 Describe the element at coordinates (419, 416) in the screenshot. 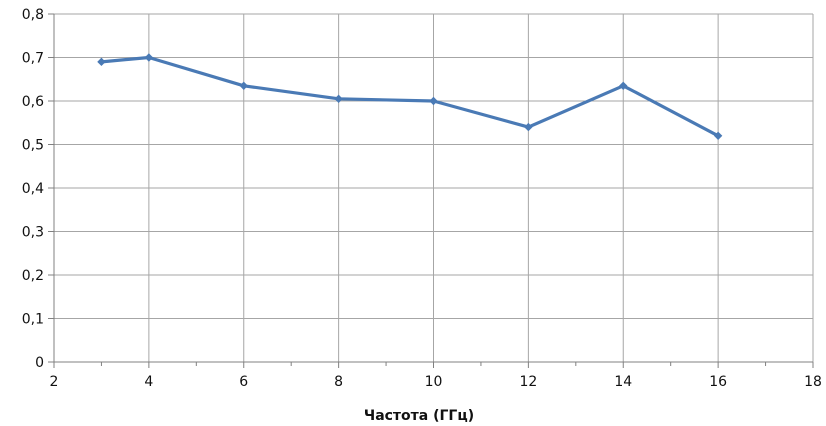

I see `x-axis-title: Частота (ГГц)` at that location.